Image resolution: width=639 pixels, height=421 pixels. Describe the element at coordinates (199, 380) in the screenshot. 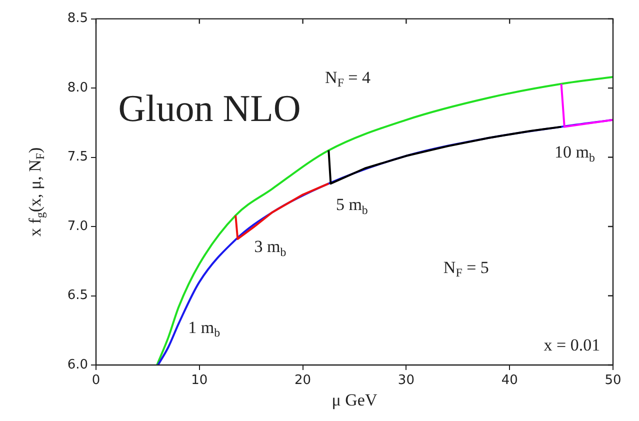

I see `x-tick-label: 10` at that location.